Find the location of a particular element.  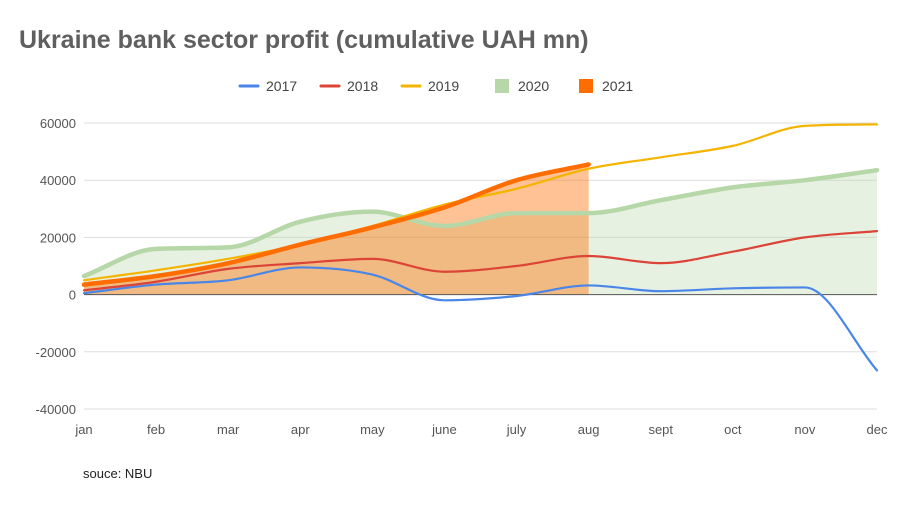

series-line-2018 is located at coordinates (480, 261).